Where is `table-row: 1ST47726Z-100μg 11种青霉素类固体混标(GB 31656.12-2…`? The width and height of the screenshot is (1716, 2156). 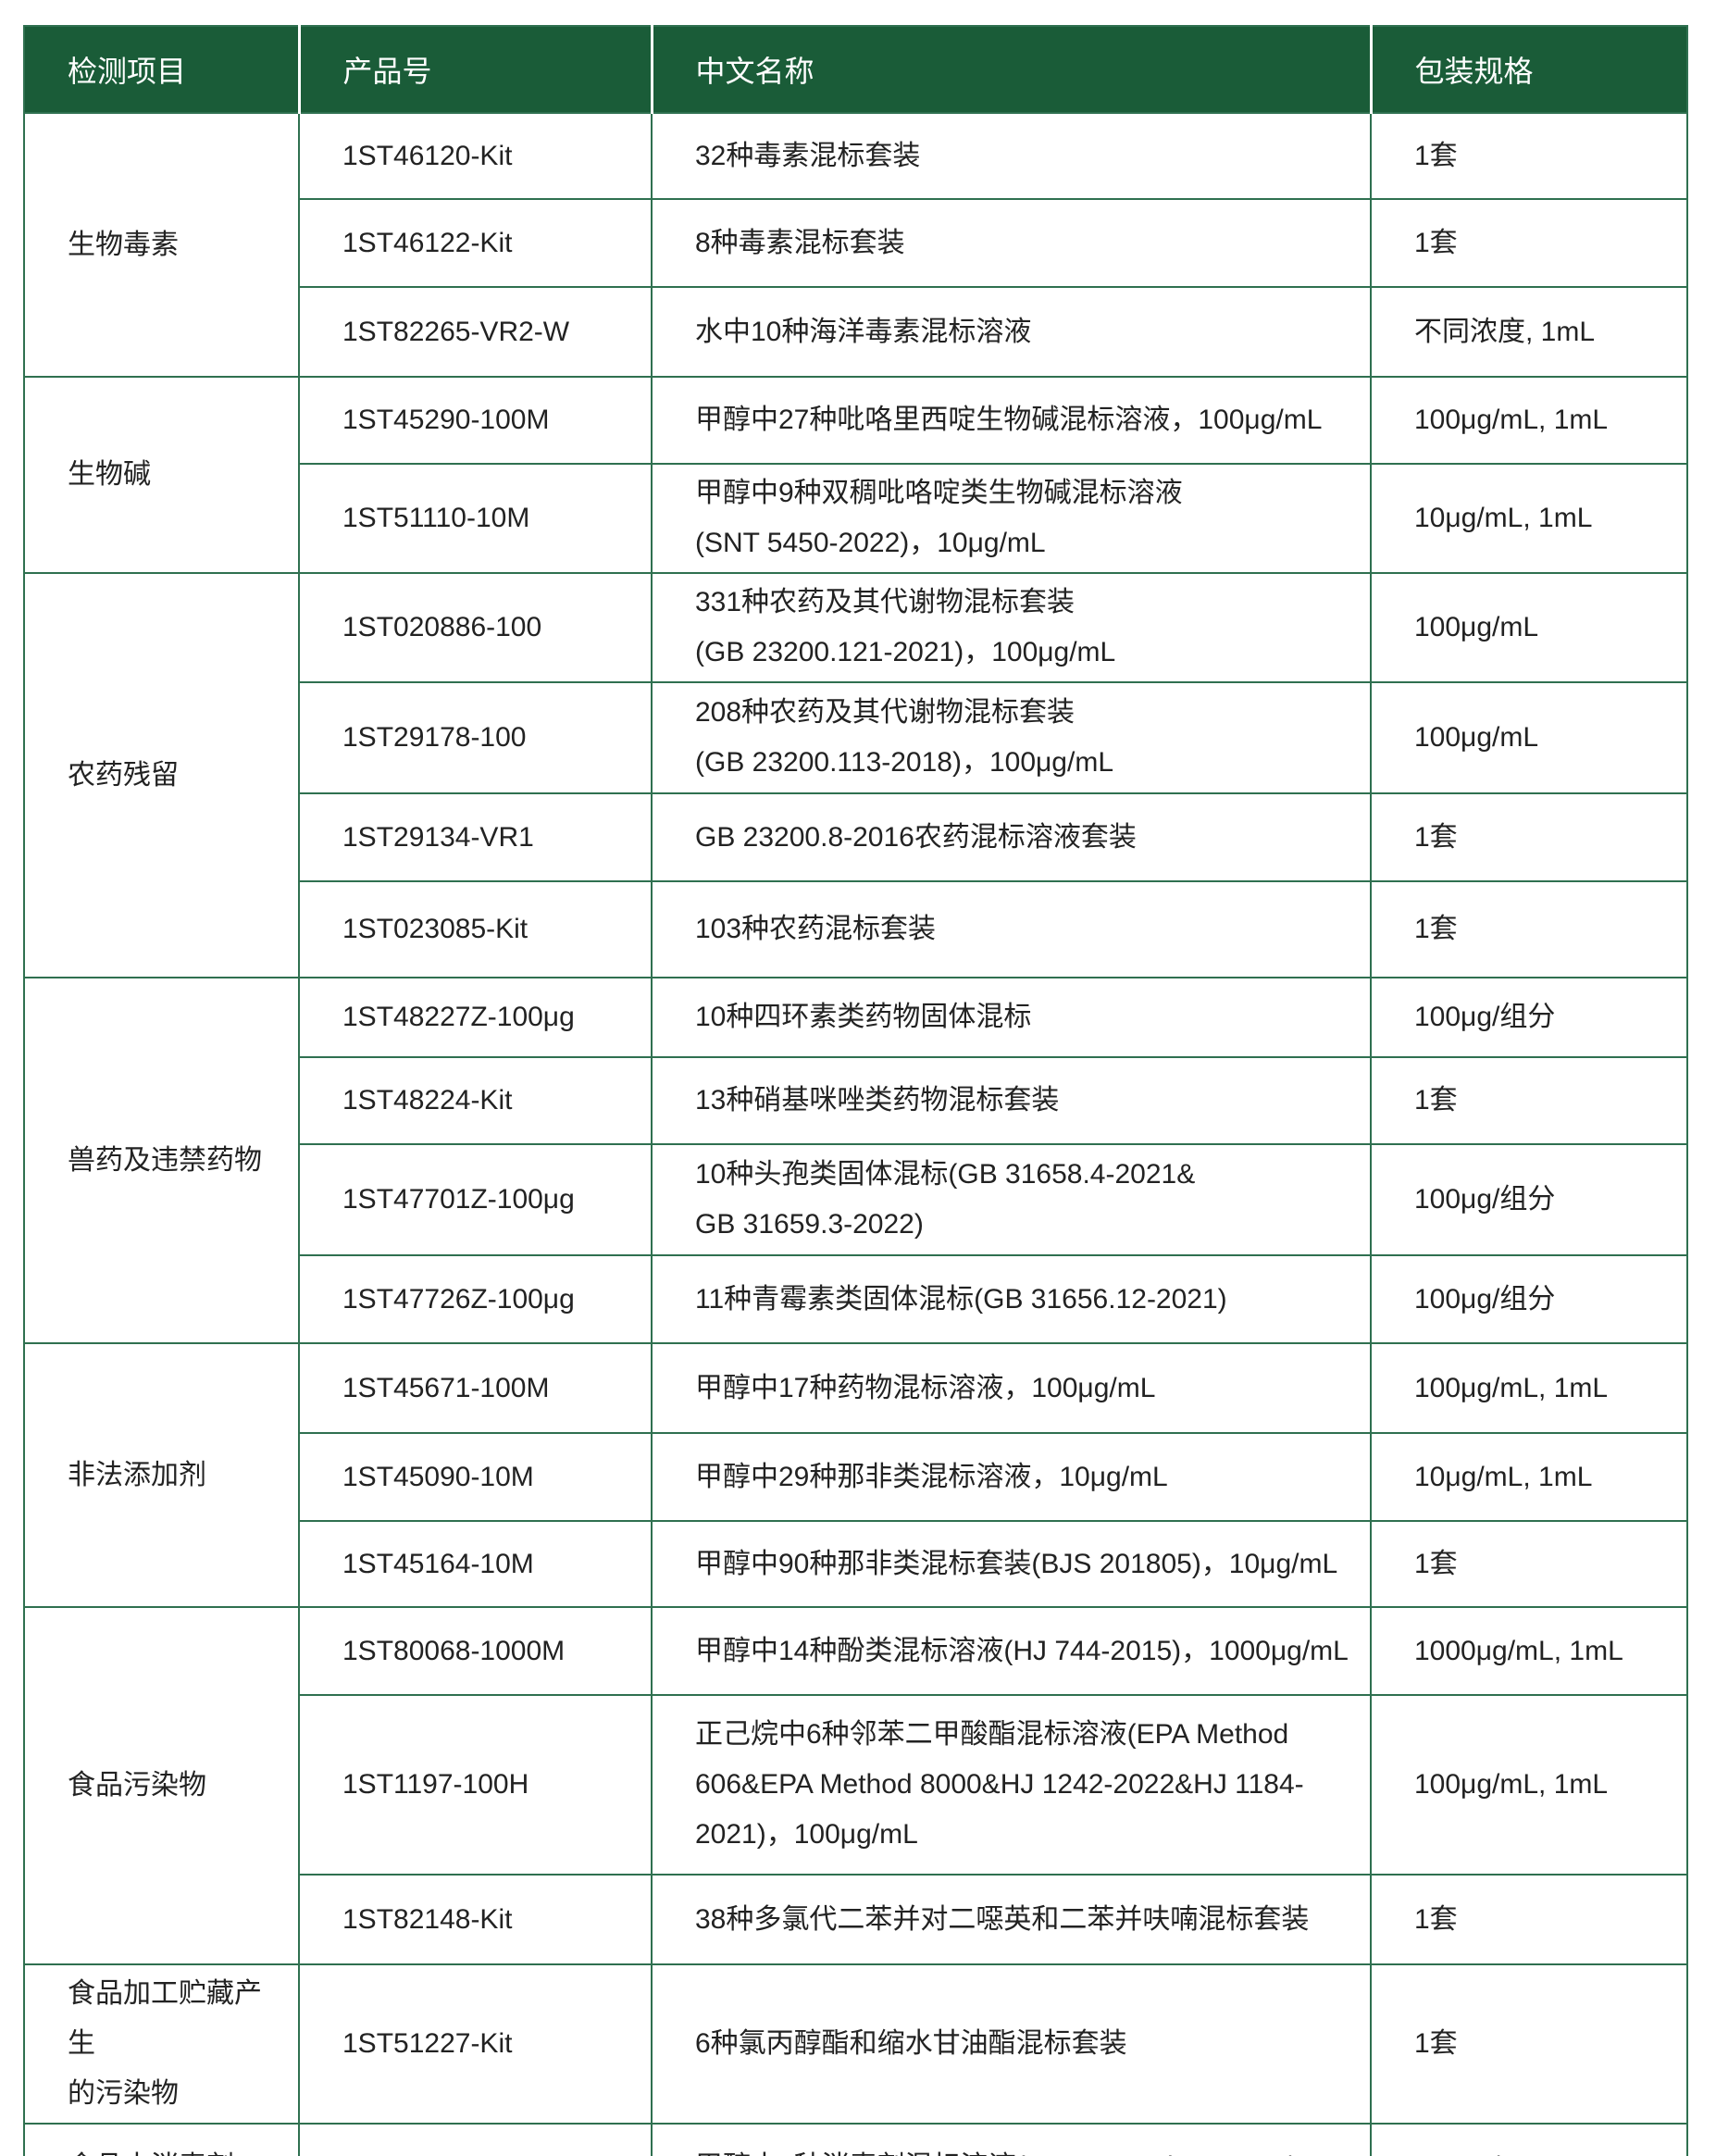 table-row: 1ST47726Z-100μg 11种青霉素类固体混标(GB 31656.12-2… is located at coordinates (856, 1299).